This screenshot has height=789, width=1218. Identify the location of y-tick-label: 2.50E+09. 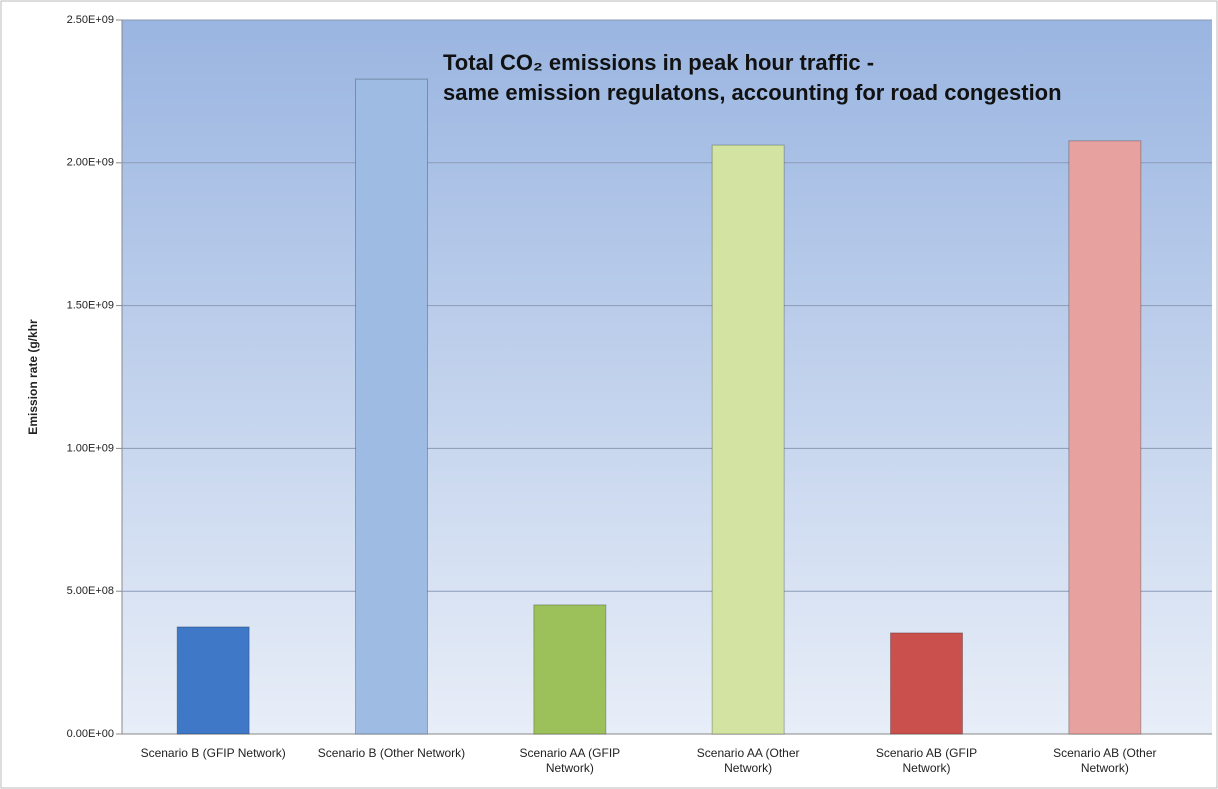
(90, 20).